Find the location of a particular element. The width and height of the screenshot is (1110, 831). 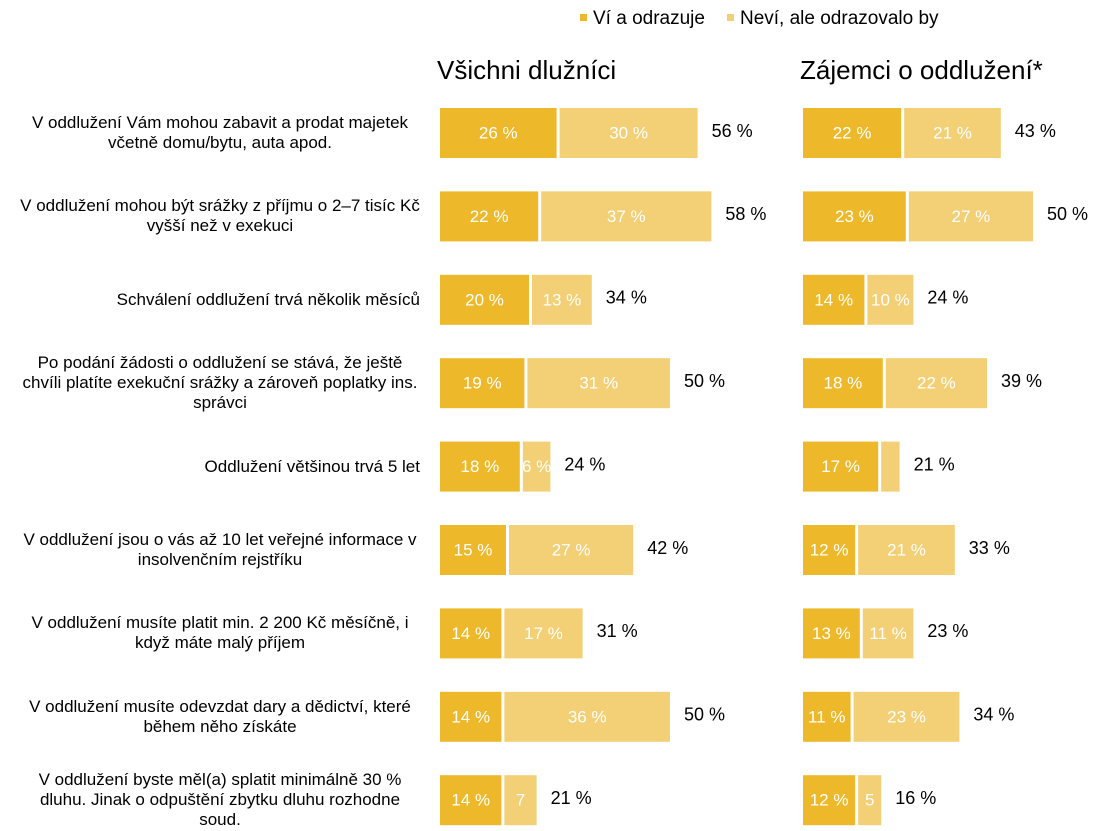

segment-label: 6 % is located at coordinates (536, 466).